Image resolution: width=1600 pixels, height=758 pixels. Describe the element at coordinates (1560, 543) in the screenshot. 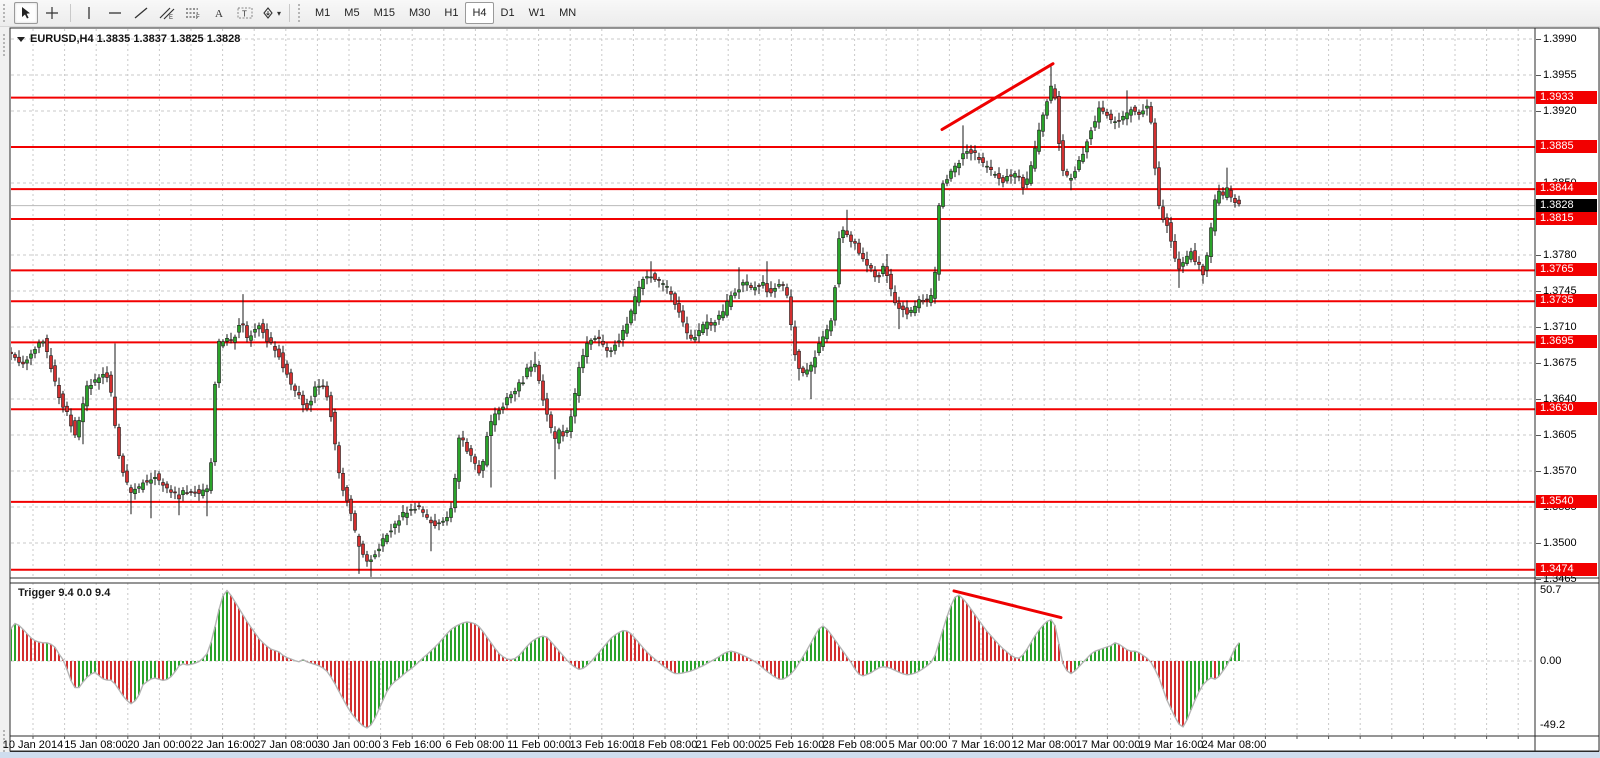

I see `price-tick-label: 1.3500` at that location.